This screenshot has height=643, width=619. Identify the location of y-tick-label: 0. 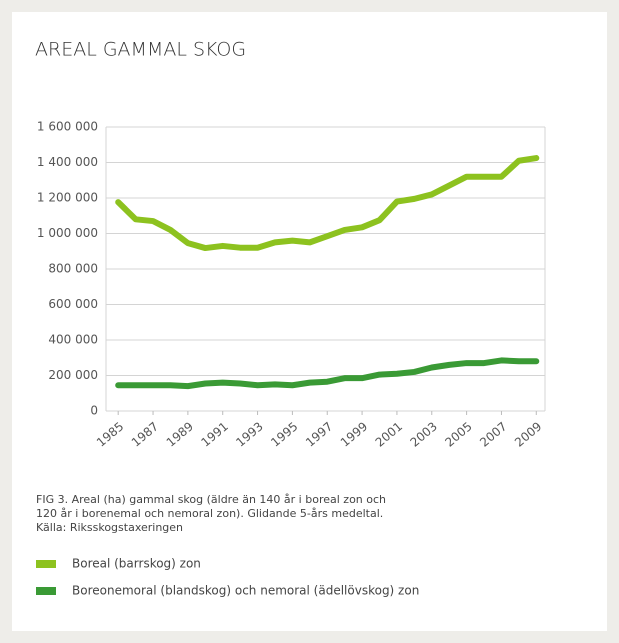
(94, 411).